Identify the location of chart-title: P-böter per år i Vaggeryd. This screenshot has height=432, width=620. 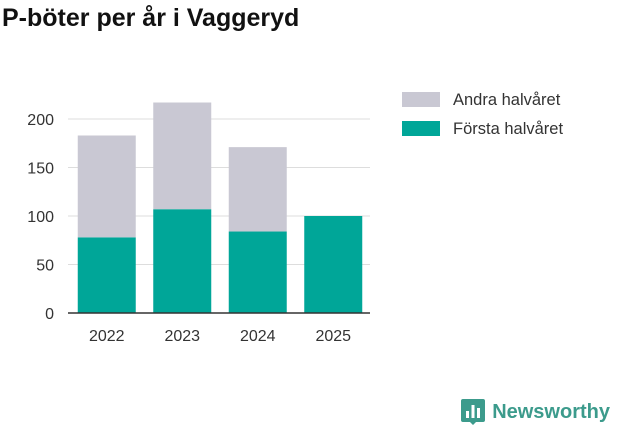
(151, 18).